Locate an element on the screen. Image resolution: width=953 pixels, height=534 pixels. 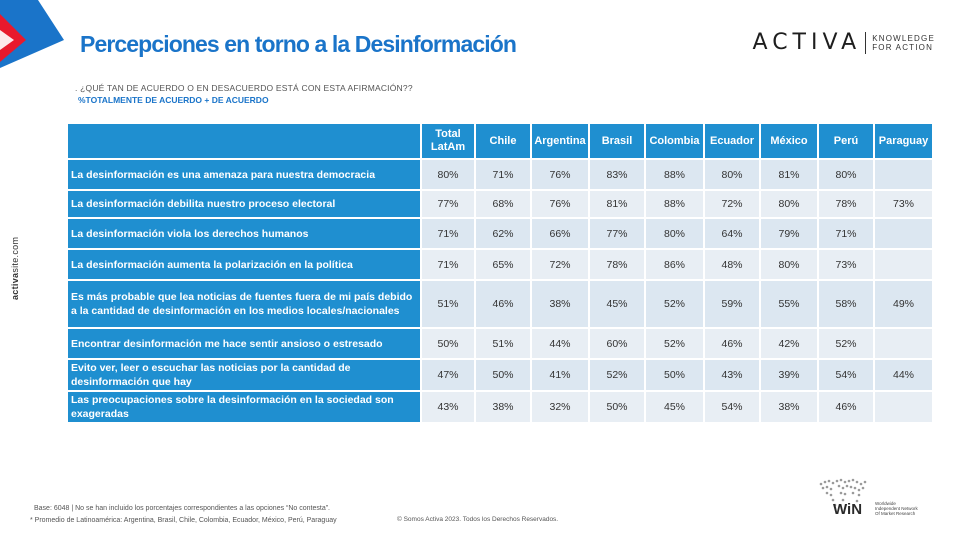
win-logo-line1: Worldwide is located at coordinates (885, 503).